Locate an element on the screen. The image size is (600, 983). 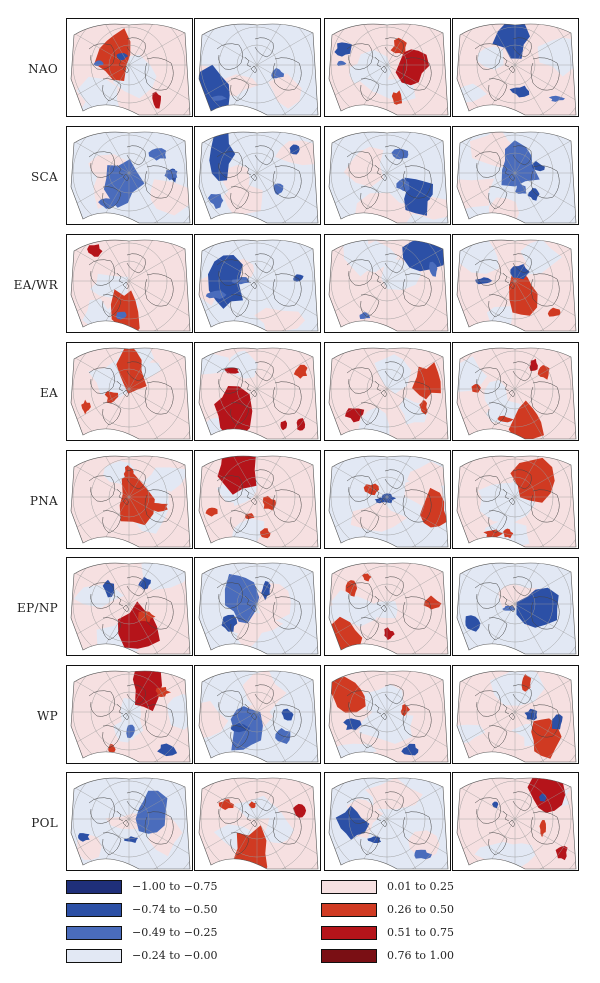
legend-label: −0.24 to −0.00 is located at coordinates (175, 955).